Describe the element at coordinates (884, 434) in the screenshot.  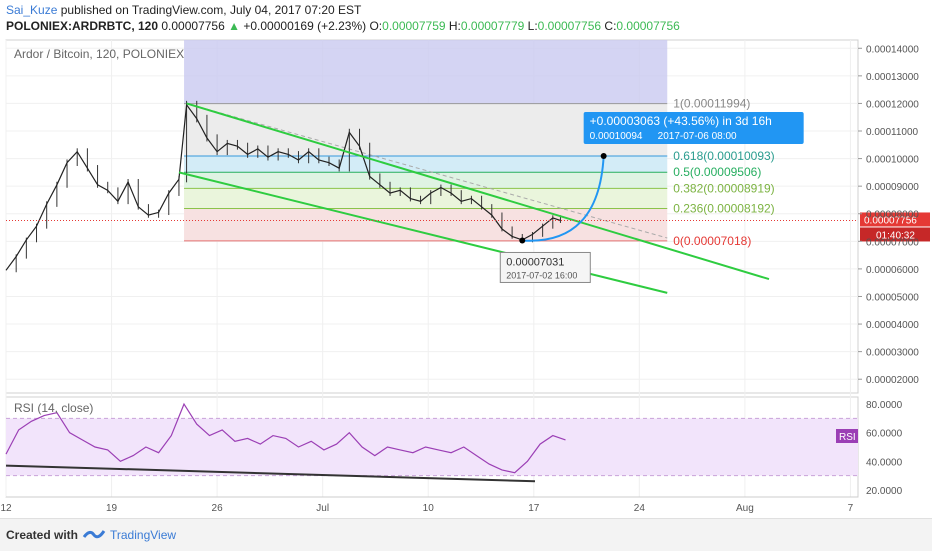
I see `rsi-y-tick-label: 60.0000` at that location.